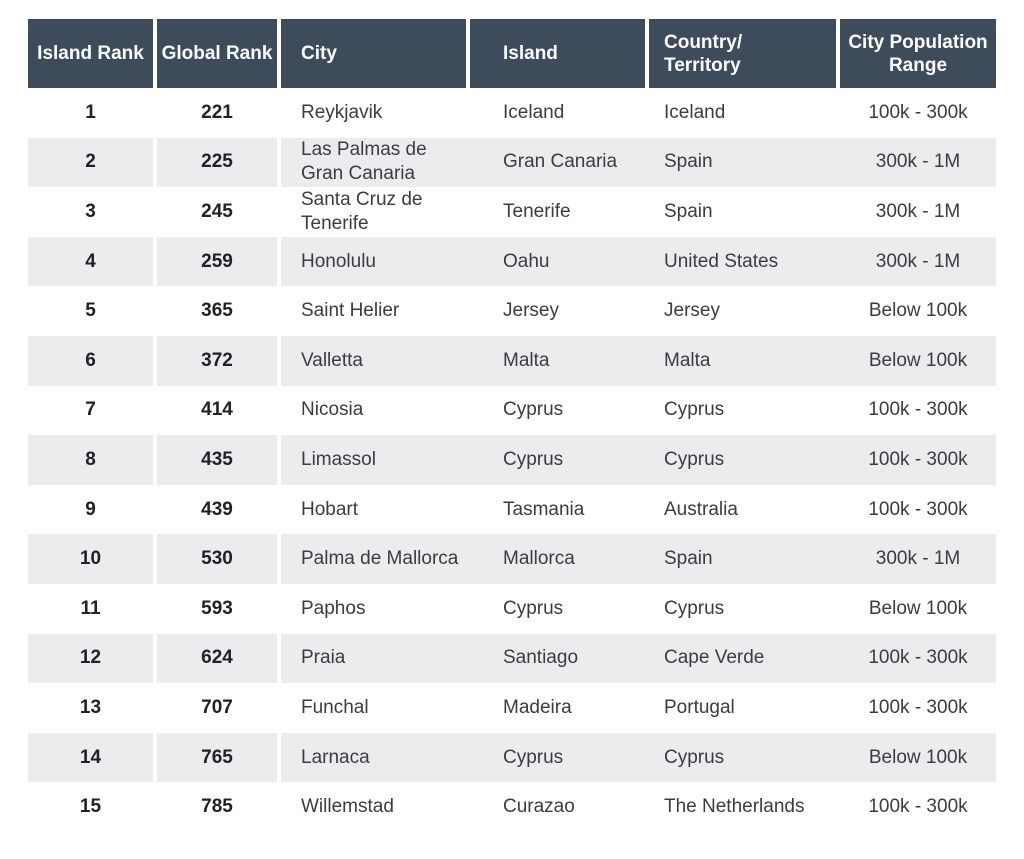 Image resolution: width=1024 pixels, height=859 pixels. I want to click on cell-island: Jersey, so click(531, 311).